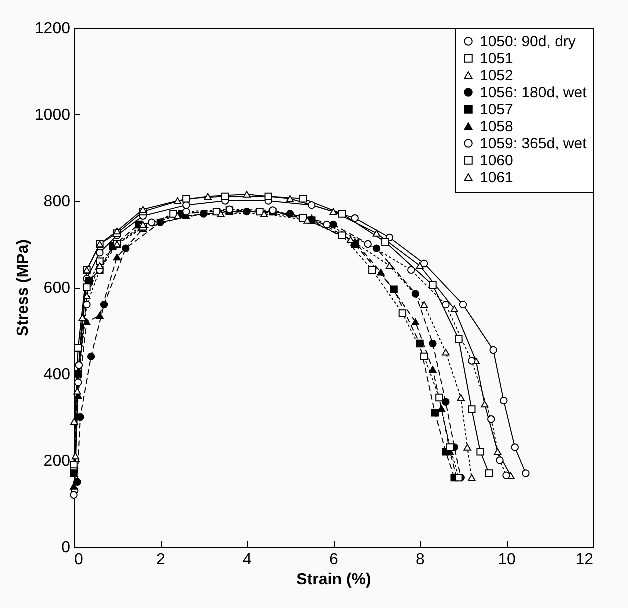  Describe the element at coordinates (57, 375) in the screenshot. I see `y-tick-label: 400` at that location.